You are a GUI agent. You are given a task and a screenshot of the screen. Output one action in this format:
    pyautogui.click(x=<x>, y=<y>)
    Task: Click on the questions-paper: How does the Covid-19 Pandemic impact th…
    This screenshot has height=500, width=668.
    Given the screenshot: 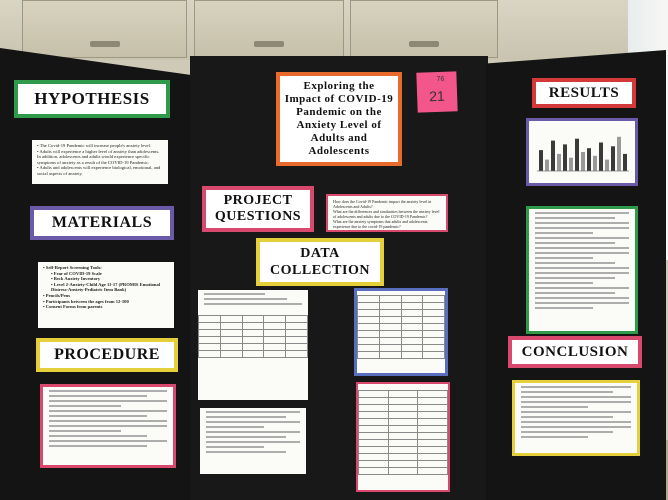 What is the action you would take?
    pyautogui.click(x=387, y=213)
    